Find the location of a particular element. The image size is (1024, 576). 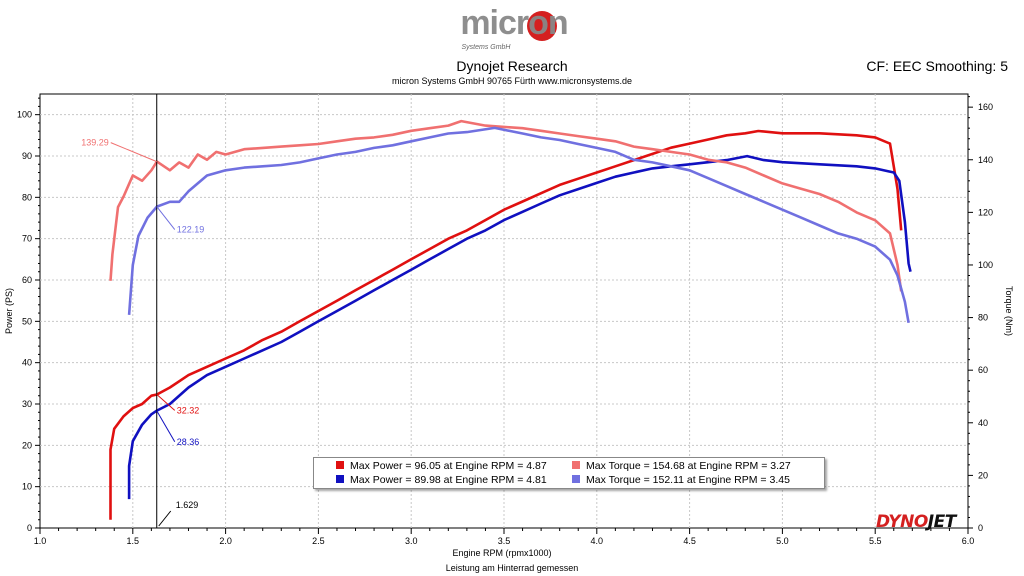

x-tick-label: 6.0 is located at coordinates (968, 541).